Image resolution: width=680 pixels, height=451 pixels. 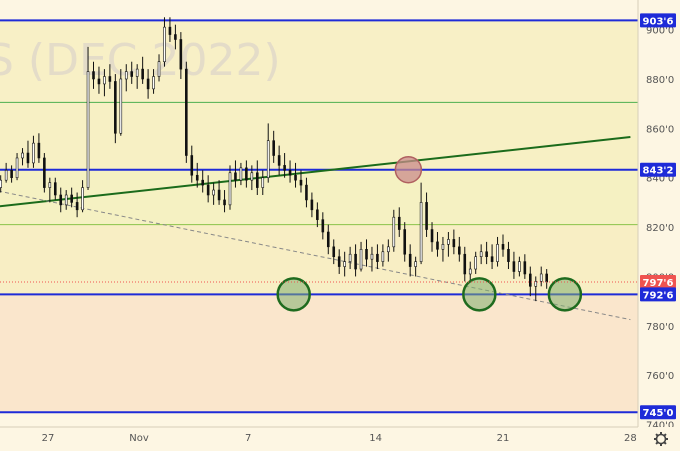 I want to click on price-tag-label: 792'6, so click(x=658, y=295).